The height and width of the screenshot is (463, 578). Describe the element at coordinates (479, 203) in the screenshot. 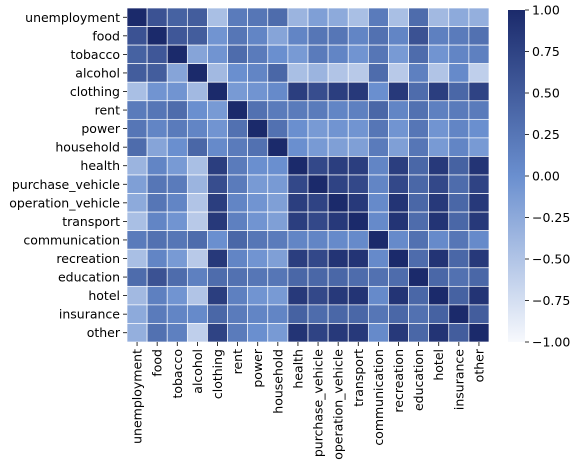

I see `heatmap-cell-operation_vehicle-other` at that location.